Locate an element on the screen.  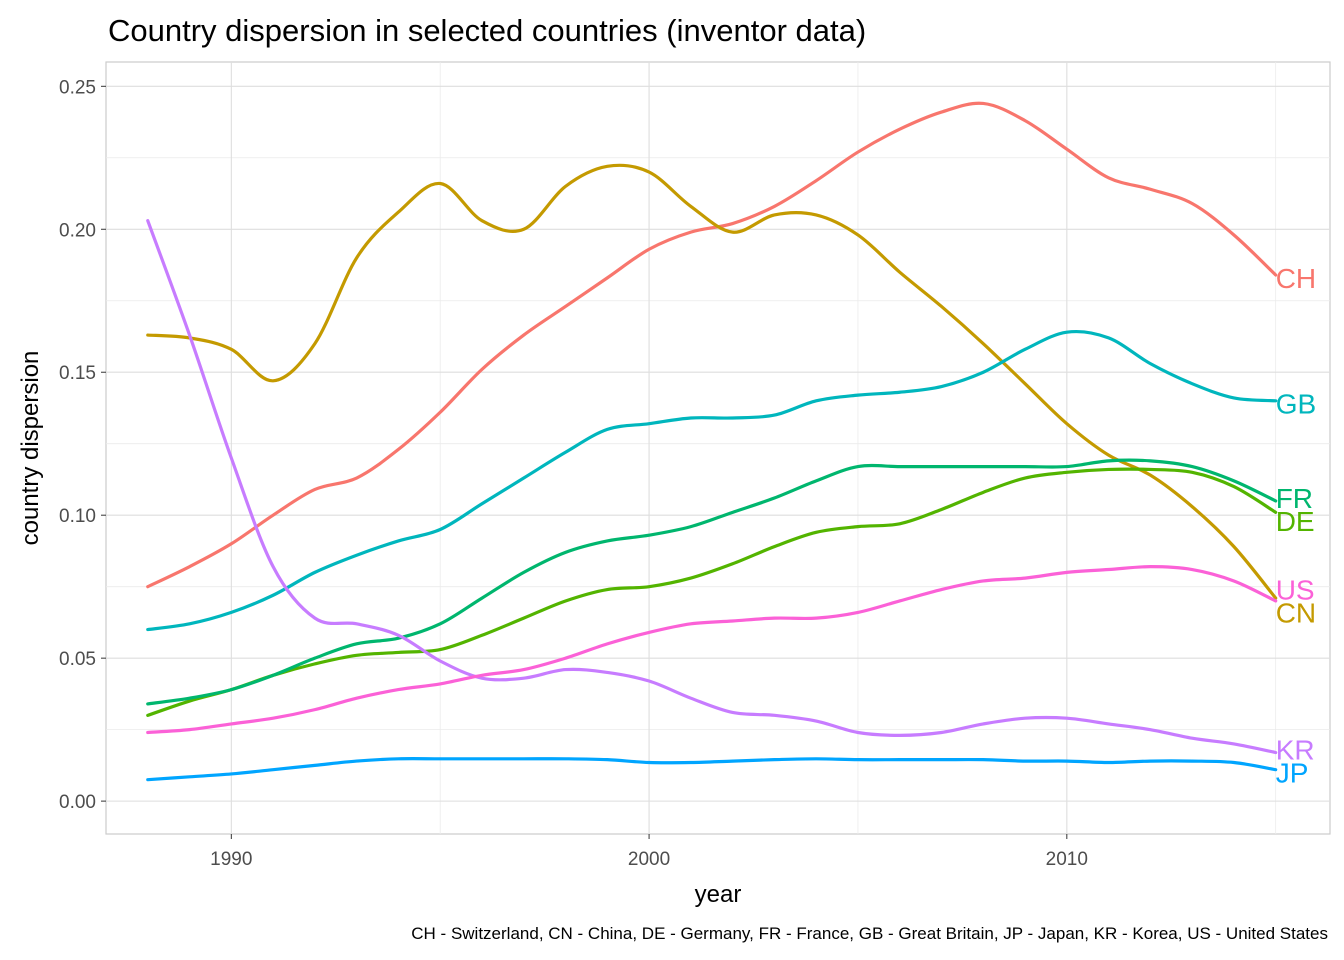
end-label-ch: CH is located at coordinates (1296, 278).